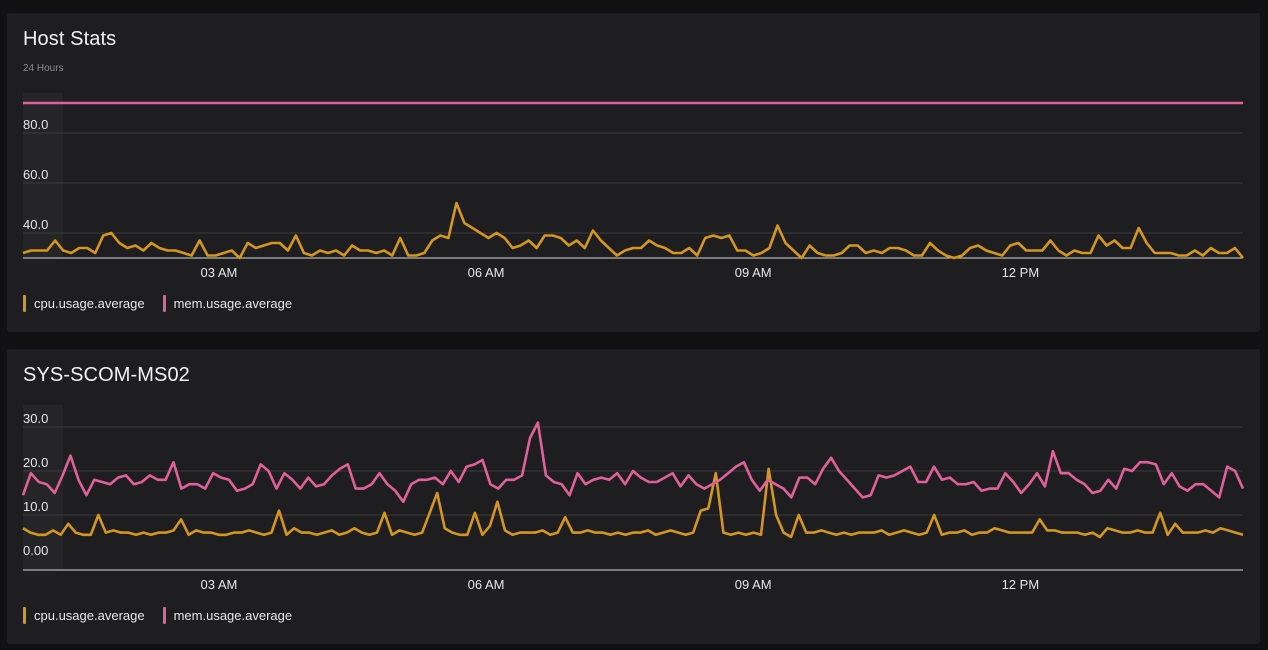  Describe the element at coordinates (35, 224) in the screenshot. I see `y-tick-label: 40.0` at that location.